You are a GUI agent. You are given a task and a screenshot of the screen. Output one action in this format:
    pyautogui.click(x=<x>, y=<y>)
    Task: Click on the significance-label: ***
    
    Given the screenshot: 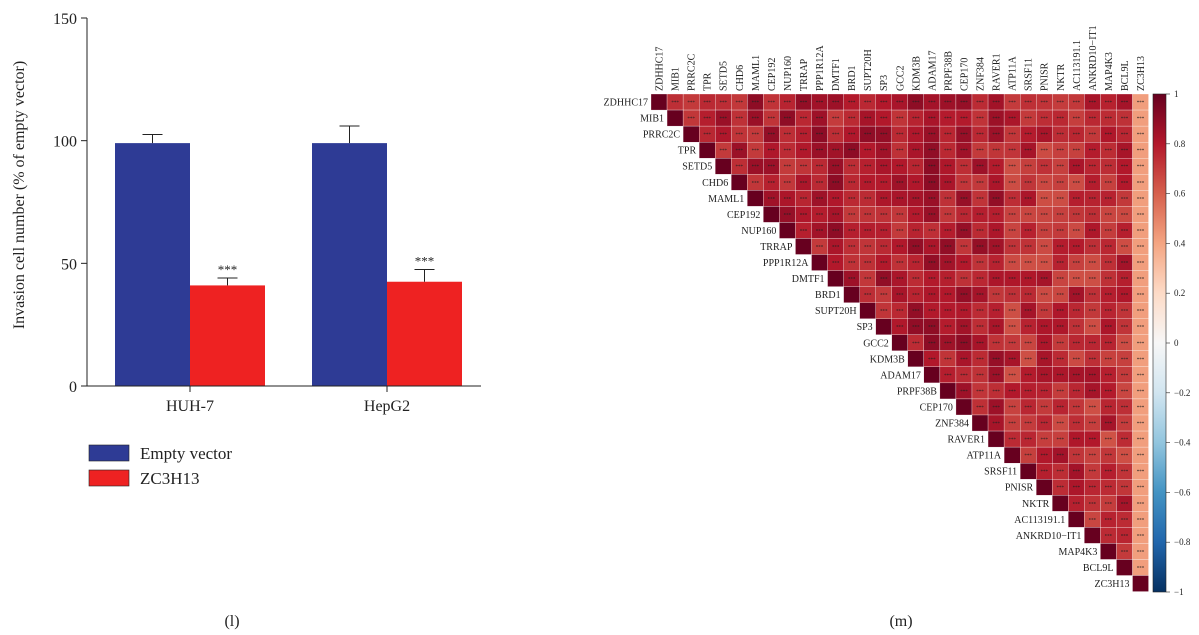 What is the action you would take?
    pyautogui.click(x=228, y=269)
    